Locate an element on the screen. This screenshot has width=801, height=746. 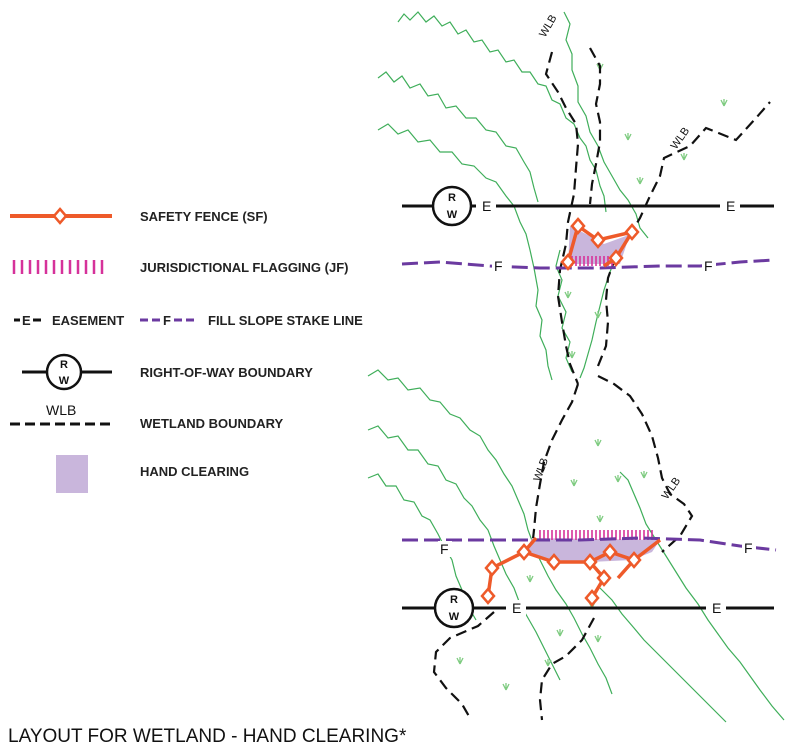
easement-tag-upper-left: E is located at coordinates (486, 206).